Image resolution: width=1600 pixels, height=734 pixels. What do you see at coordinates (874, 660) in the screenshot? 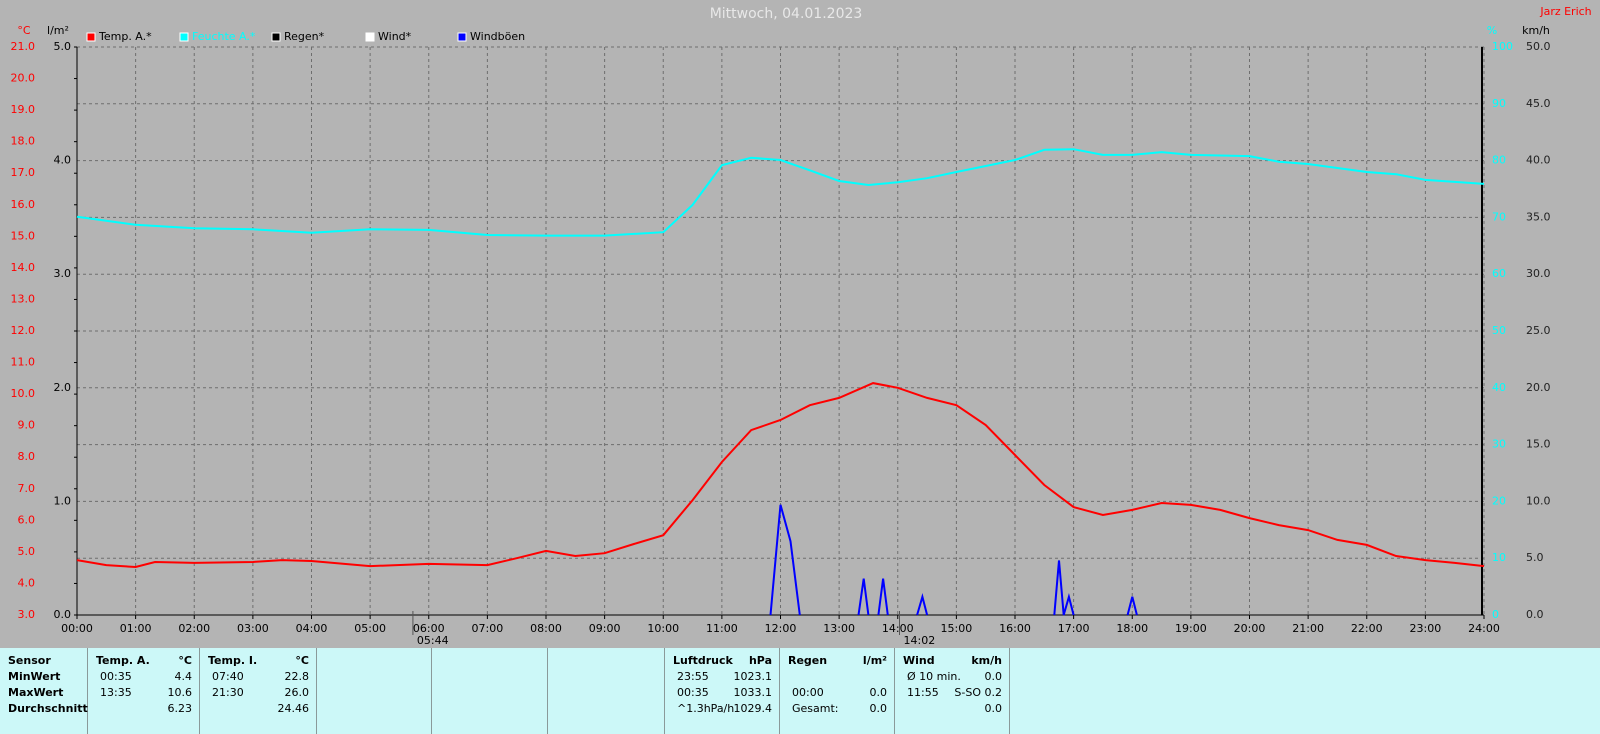
I see `table-header: l/m²` at bounding box center [874, 660].